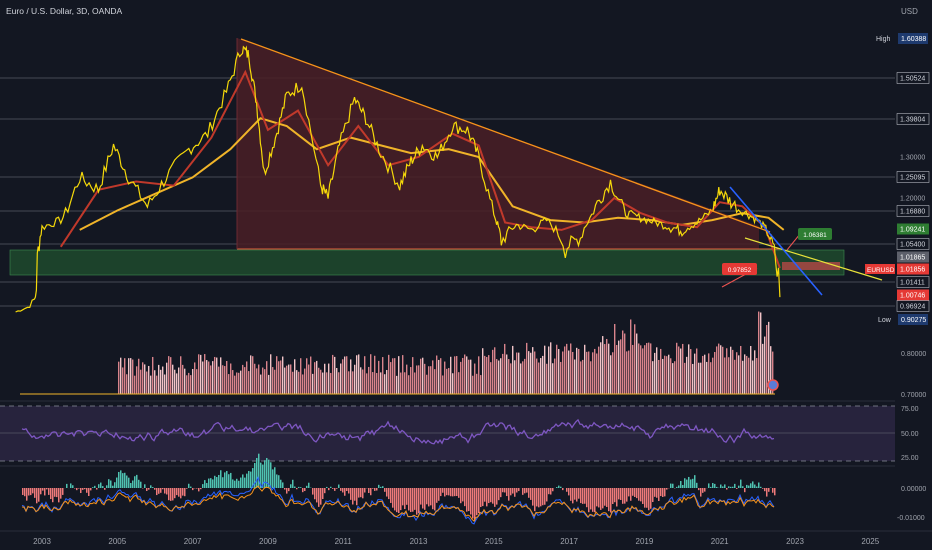  I want to click on low-callout-box, so click(739, 269).